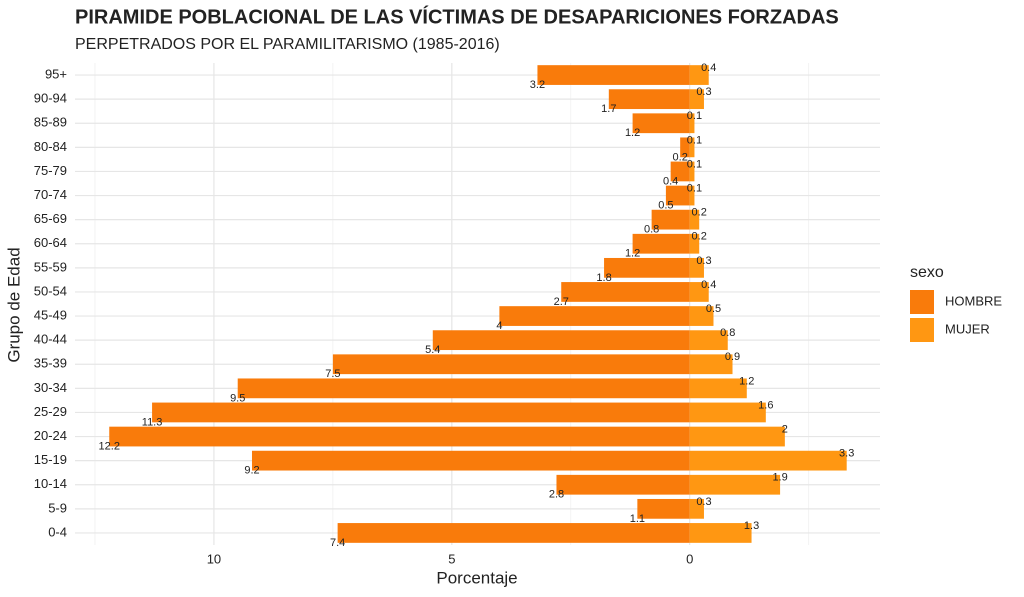  Describe the element at coordinates (50, 98) in the screenshot. I see `y-tick-label: 90-94` at that location.